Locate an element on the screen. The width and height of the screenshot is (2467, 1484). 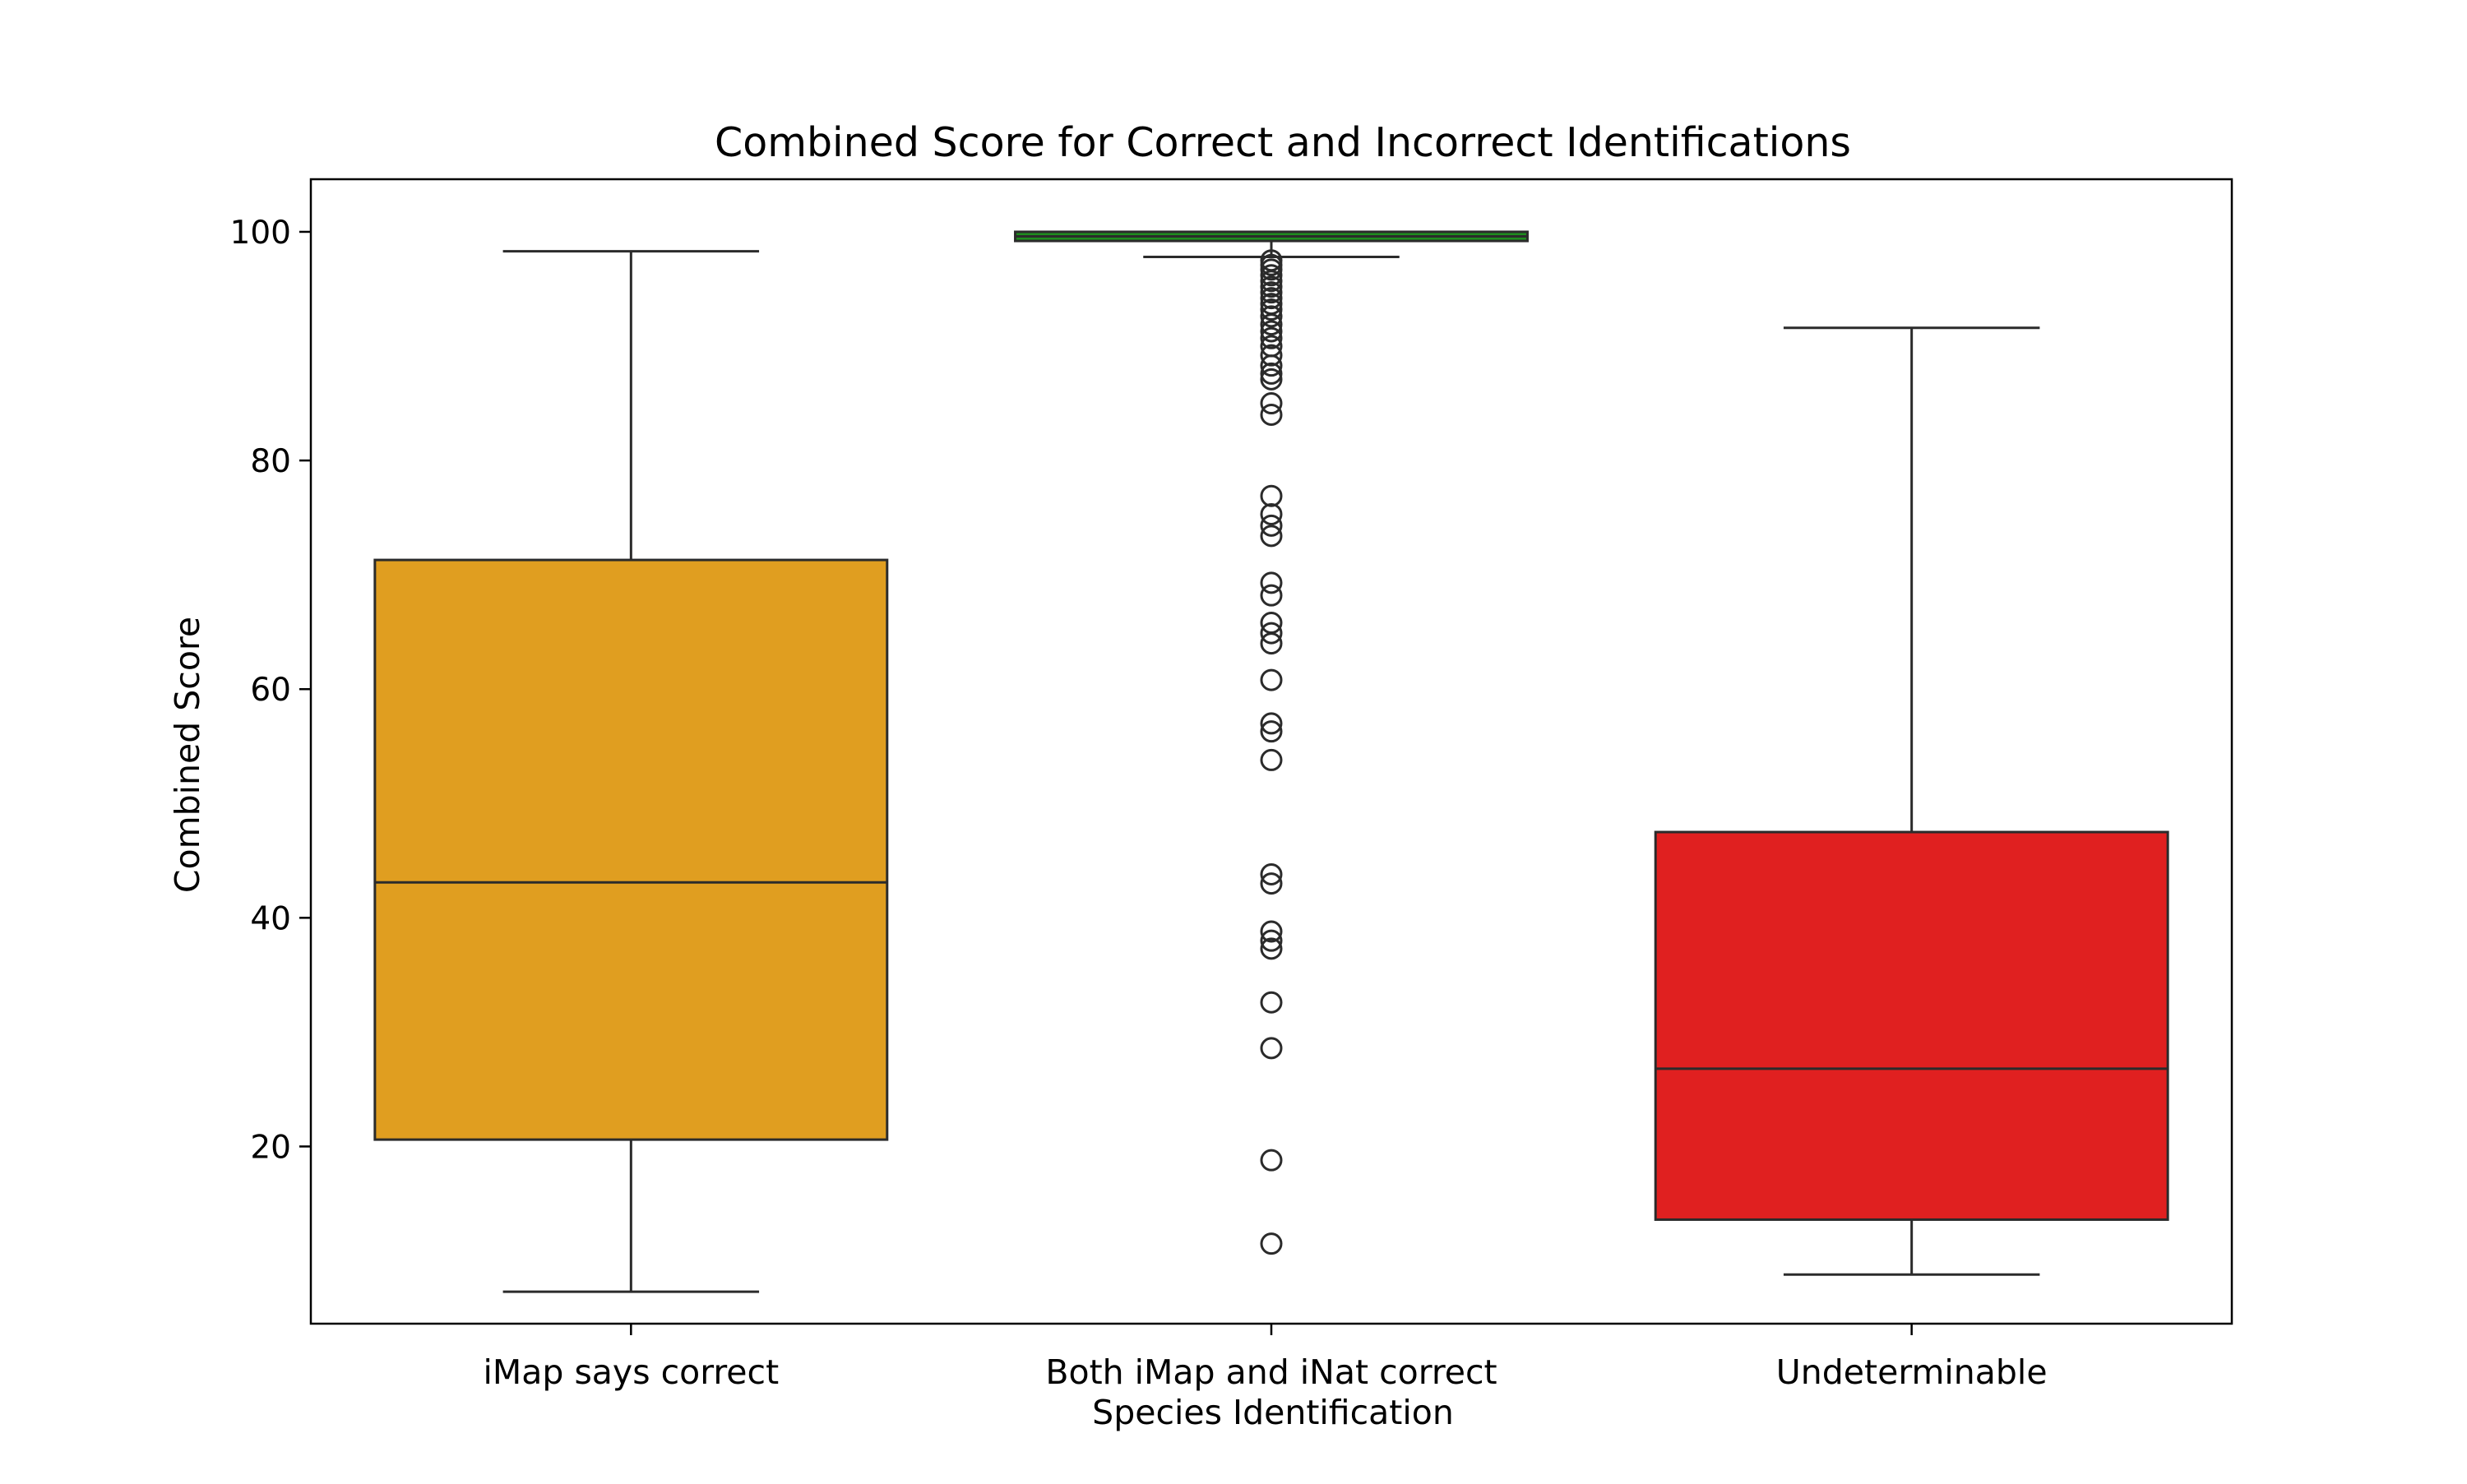
x-tick-label-undeterminable: Undeterminable is located at coordinates (1912, 1372).